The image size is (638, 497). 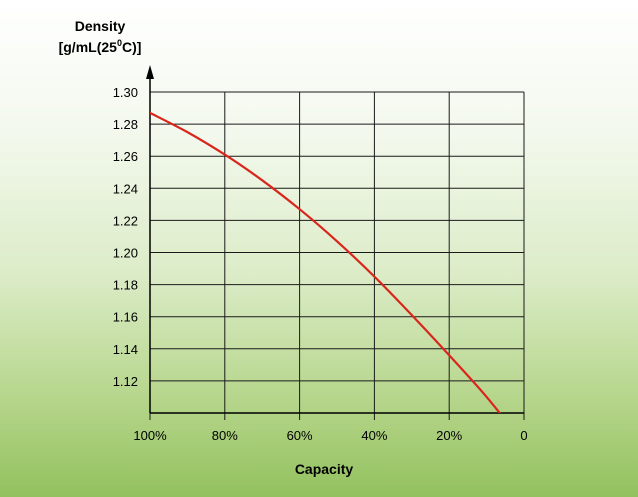 What do you see at coordinates (125, 188) in the screenshot?
I see `y-tick-label: 1.24` at bounding box center [125, 188].